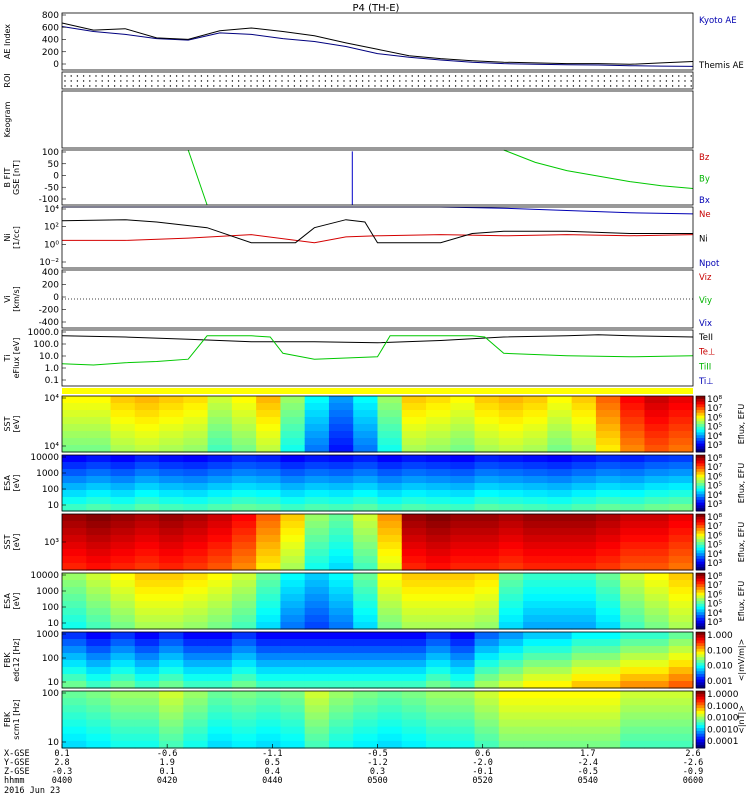  I want to click on x-axis-value: 2.6, so click(692, 754).